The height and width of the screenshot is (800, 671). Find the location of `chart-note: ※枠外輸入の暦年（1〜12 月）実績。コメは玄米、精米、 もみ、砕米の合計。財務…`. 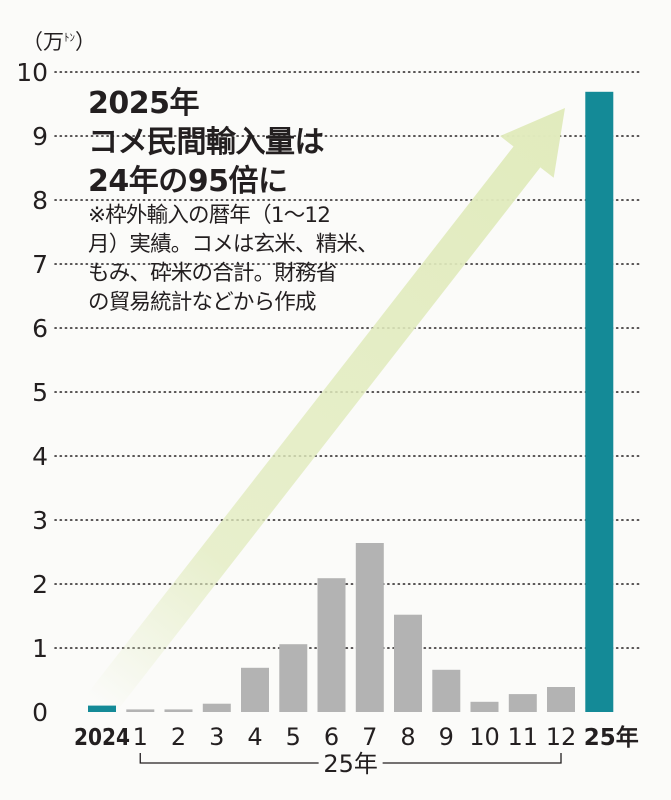

chart-note: ※枠外輸入の暦年（1〜12 月）実績。コメは玄米、精米、 もみ、砕米の合計。財務… is located at coordinates (253, 259).